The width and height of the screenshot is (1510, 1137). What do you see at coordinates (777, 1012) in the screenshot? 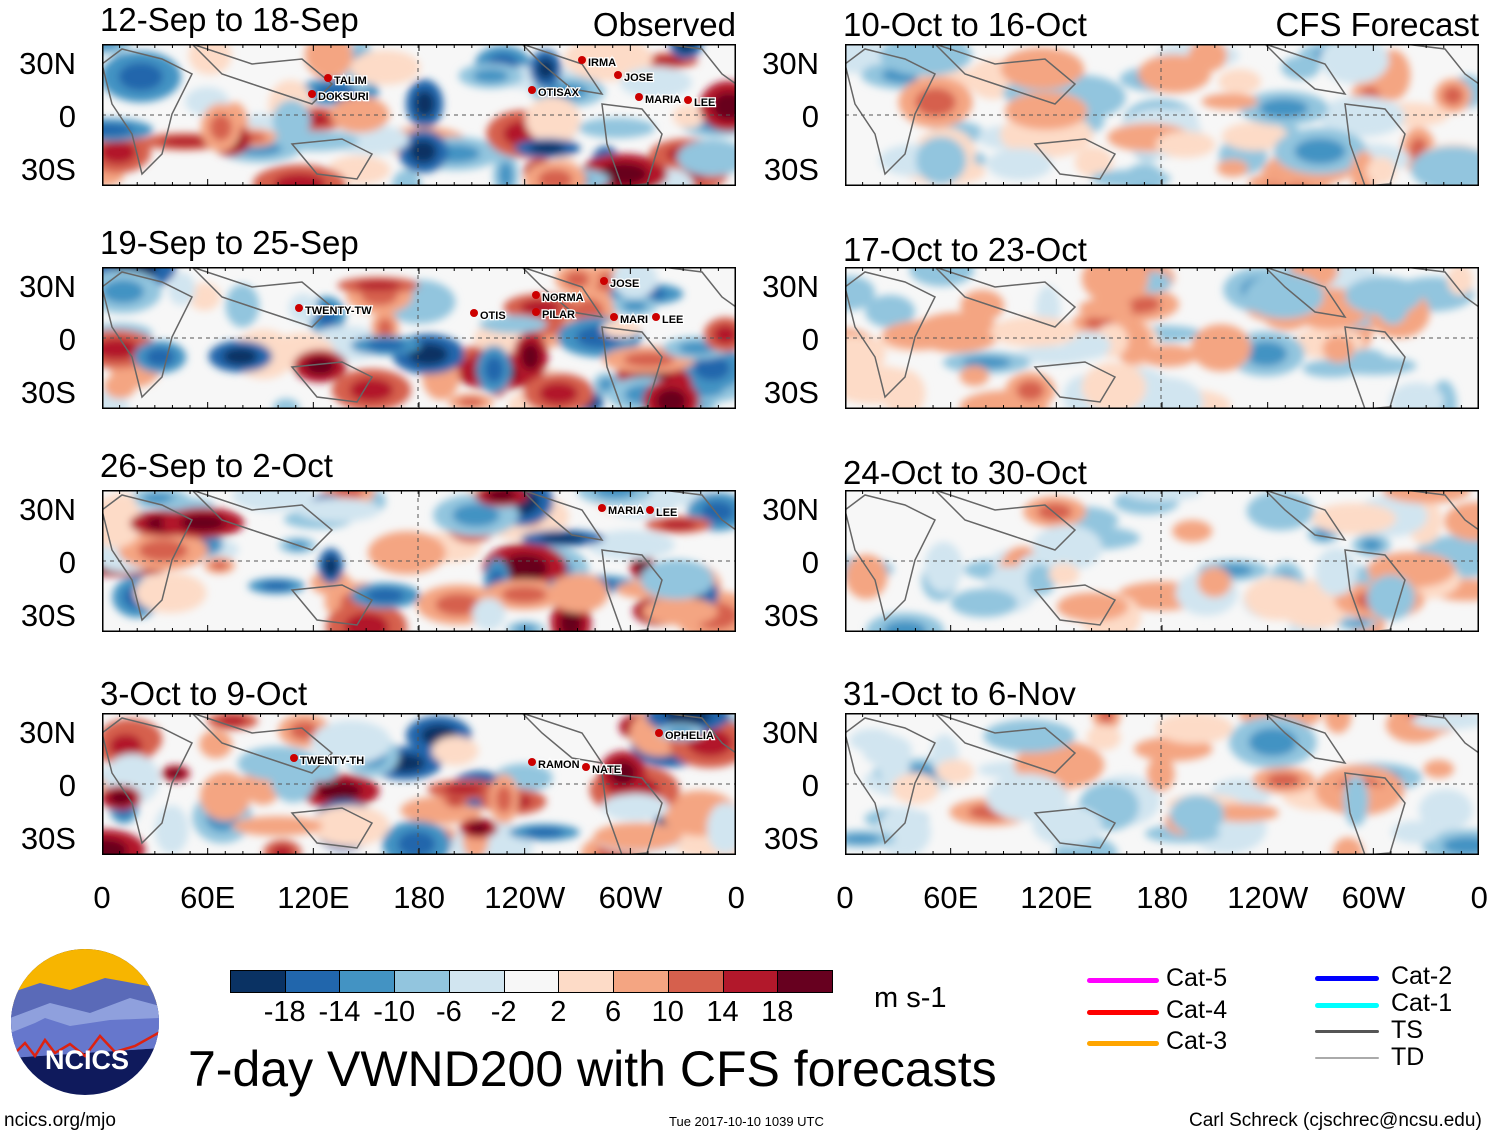
I see `colorbar-tick-label: 18` at bounding box center [777, 1012].